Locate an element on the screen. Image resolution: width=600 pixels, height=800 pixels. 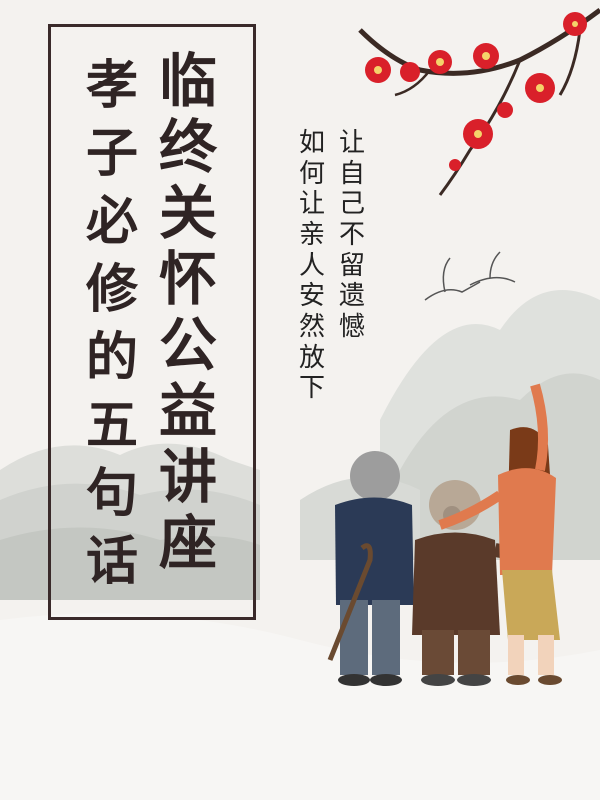
title-left-char: 句 is located at coordinates (111, 493).